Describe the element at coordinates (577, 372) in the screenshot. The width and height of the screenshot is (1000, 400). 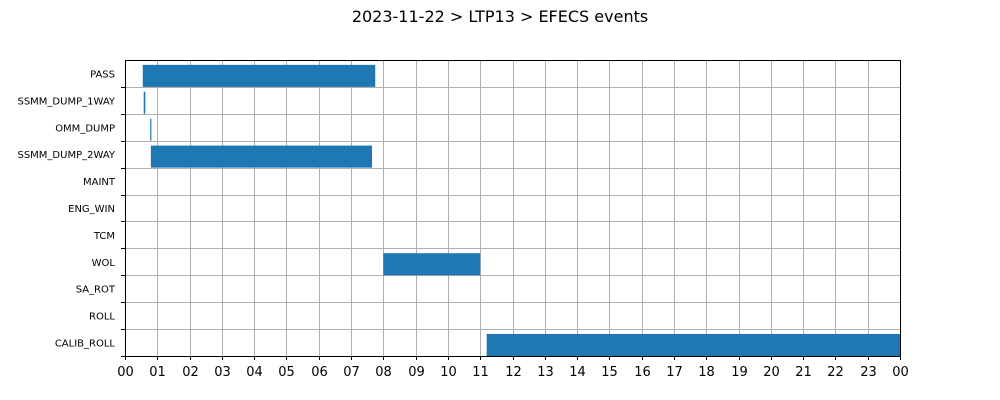
I see `x-tick-label: 14` at that location.